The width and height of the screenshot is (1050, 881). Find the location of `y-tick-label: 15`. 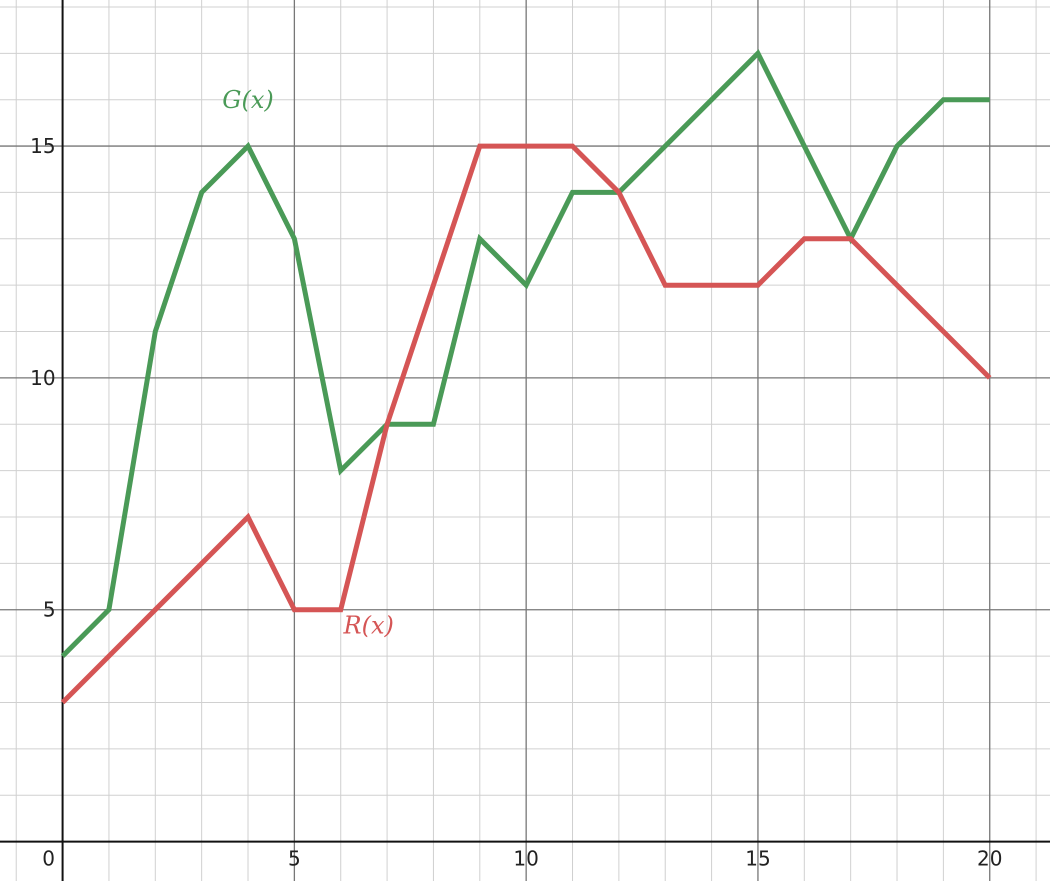

y-tick-label: 15 is located at coordinates (42, 146).